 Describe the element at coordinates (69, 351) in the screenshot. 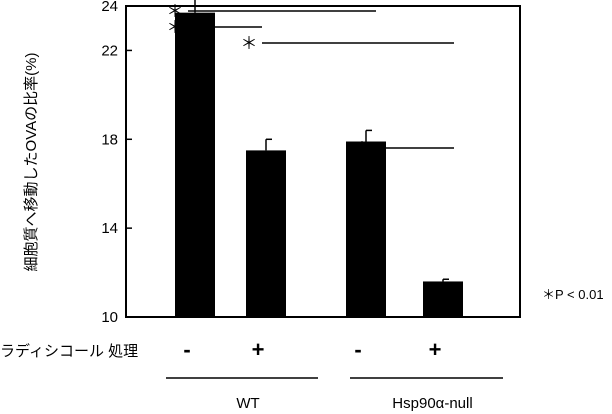

I see `treatment-row-label: ラディシコール 処理` at that location.